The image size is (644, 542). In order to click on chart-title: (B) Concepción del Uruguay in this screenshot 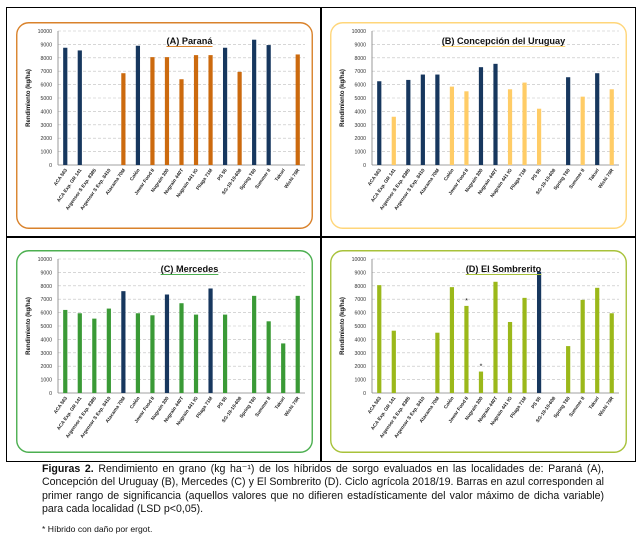, I will do `click(504, 41)`.